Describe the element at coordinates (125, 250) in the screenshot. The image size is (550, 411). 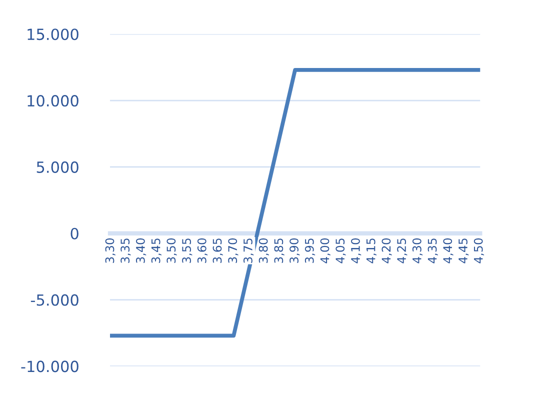
I see `x-tick-label: 3,35` at that location.